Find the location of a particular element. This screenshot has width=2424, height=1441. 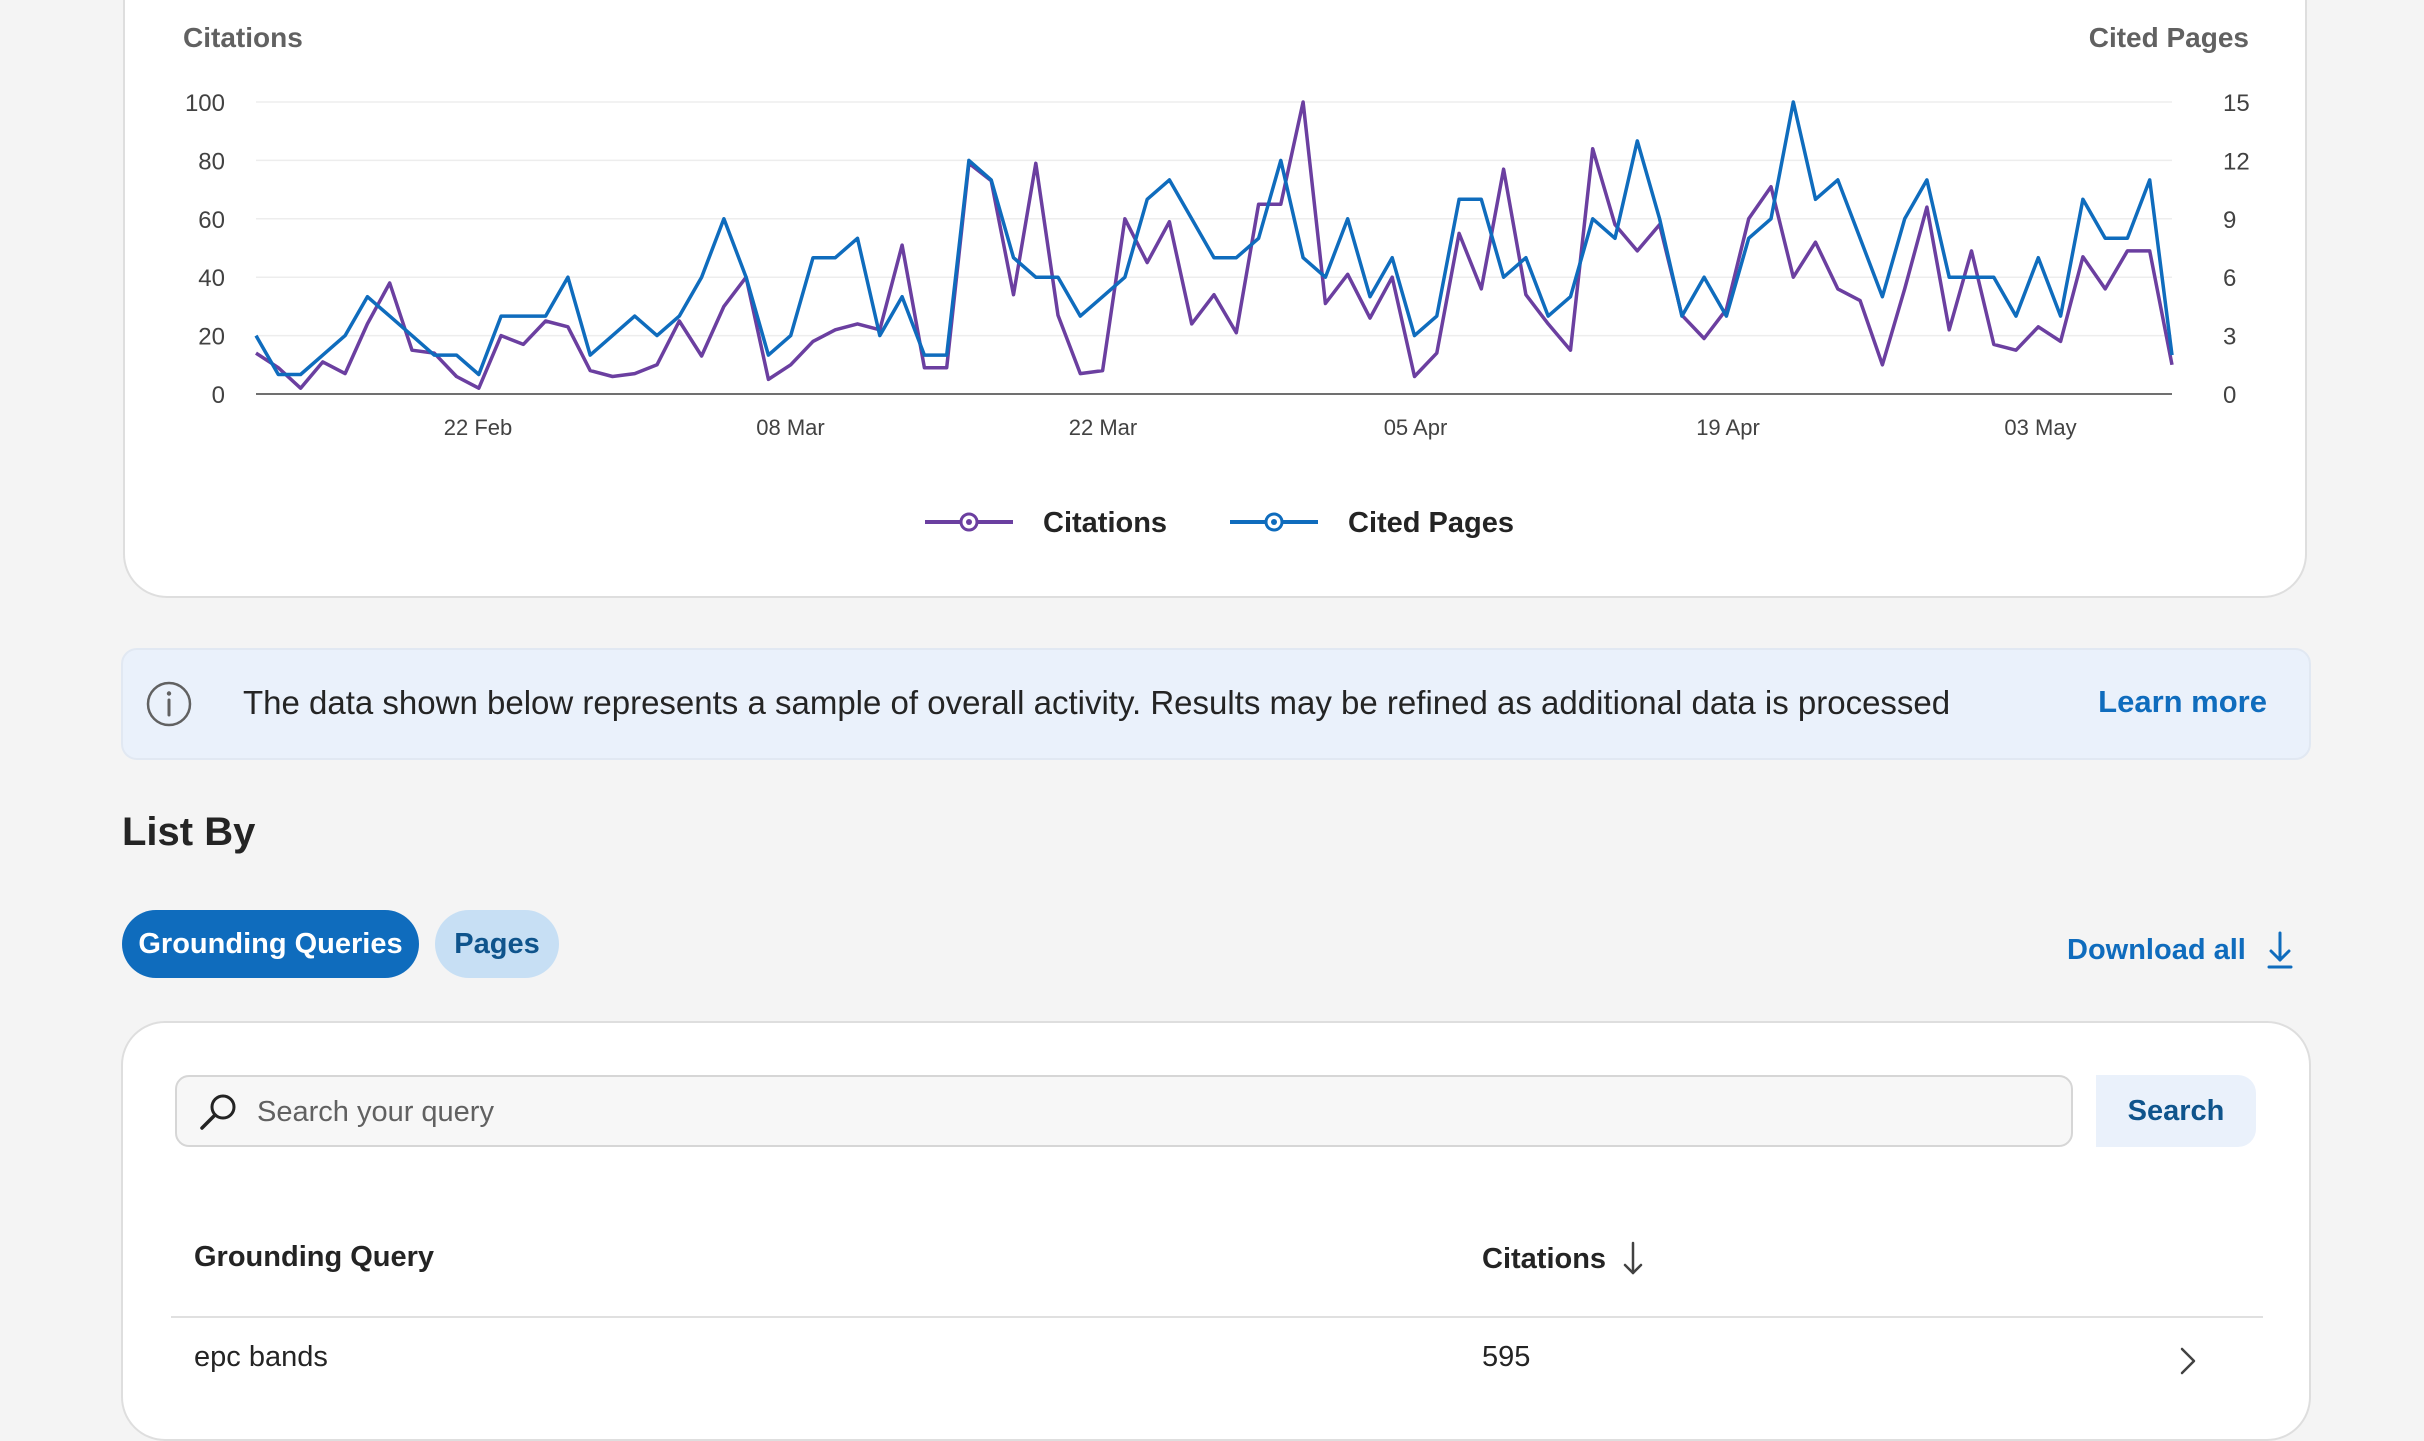

search-box is located at coordinates (1207, 1111).